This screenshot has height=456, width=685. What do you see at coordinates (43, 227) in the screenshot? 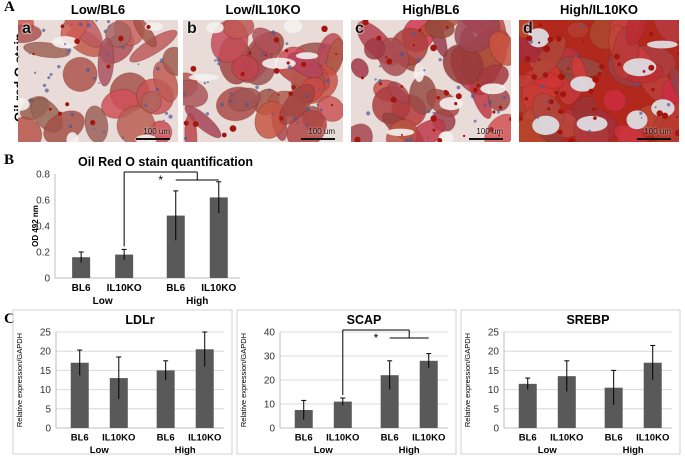
I see `y-tick-label: 0.4` at bounding box center [43, 227].